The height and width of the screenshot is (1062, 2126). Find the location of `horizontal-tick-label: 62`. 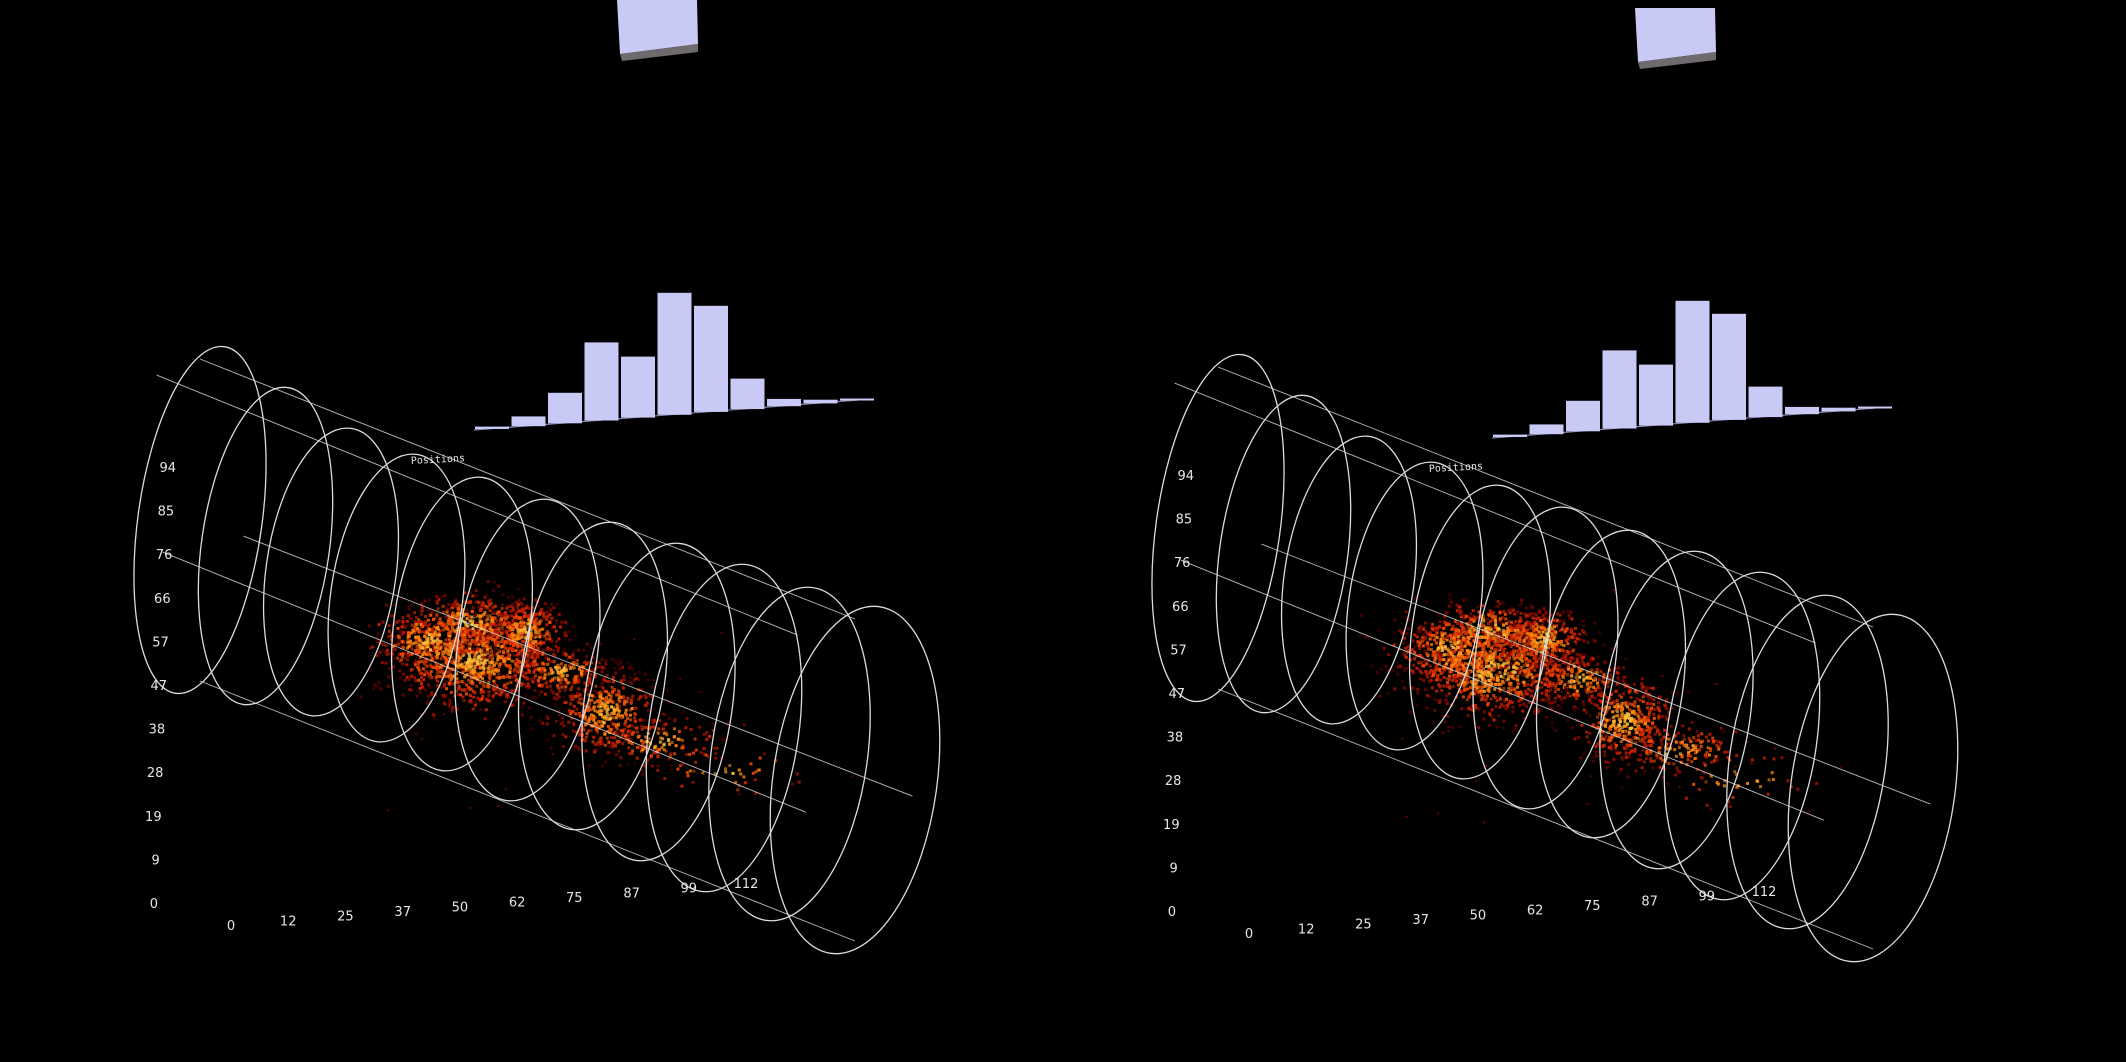

horizontal-tick-label: 62 is located at coordinates (517, 903).